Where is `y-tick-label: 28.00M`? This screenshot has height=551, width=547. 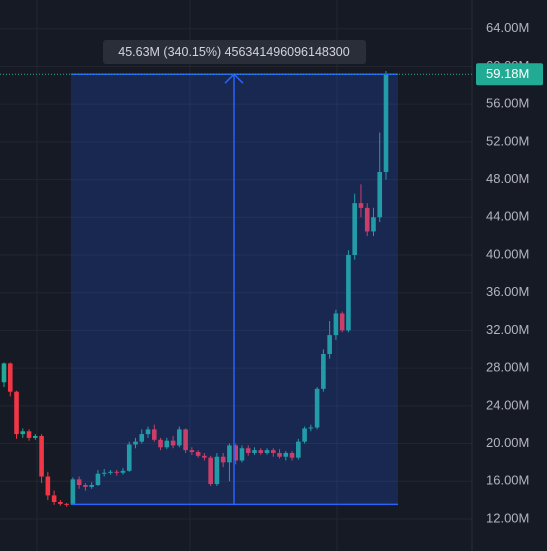 y-tick-label: 28.00M is located at coordinates (507, 367).